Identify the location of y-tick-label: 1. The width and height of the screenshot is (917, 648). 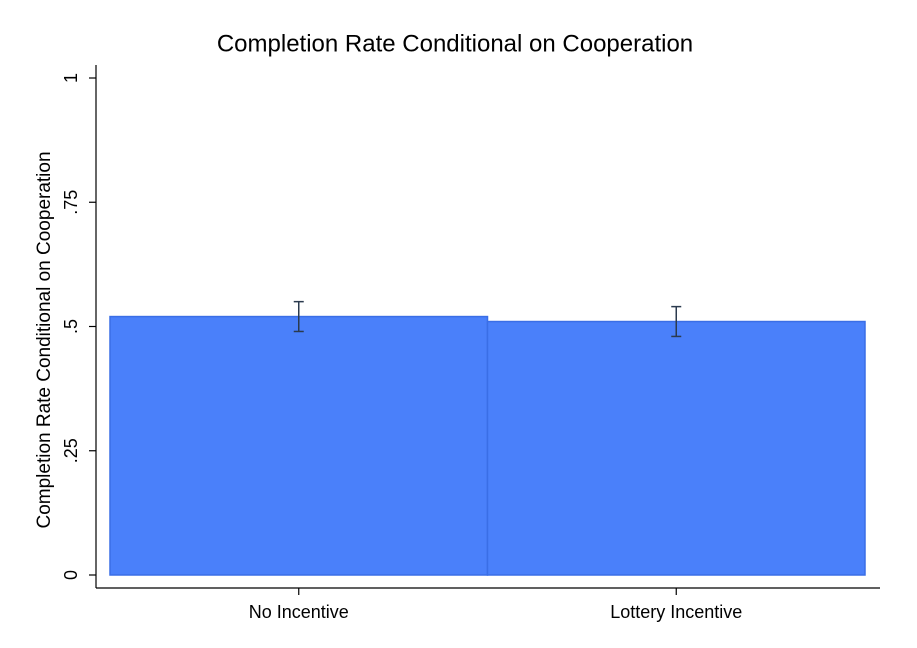
(71, 78).